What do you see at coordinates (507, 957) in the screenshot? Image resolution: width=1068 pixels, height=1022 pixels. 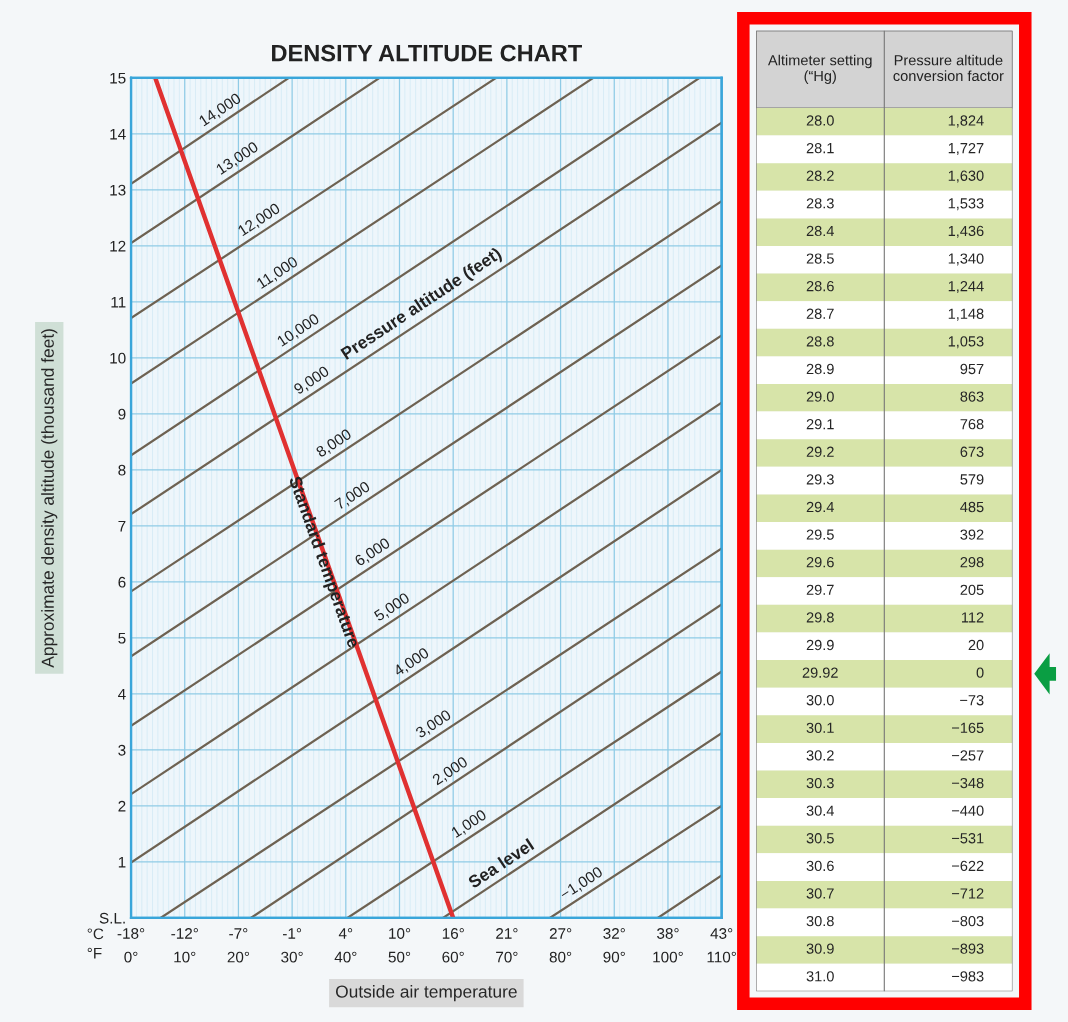 I see `x-tick-label: 70°` at bounding box center [507, 957].